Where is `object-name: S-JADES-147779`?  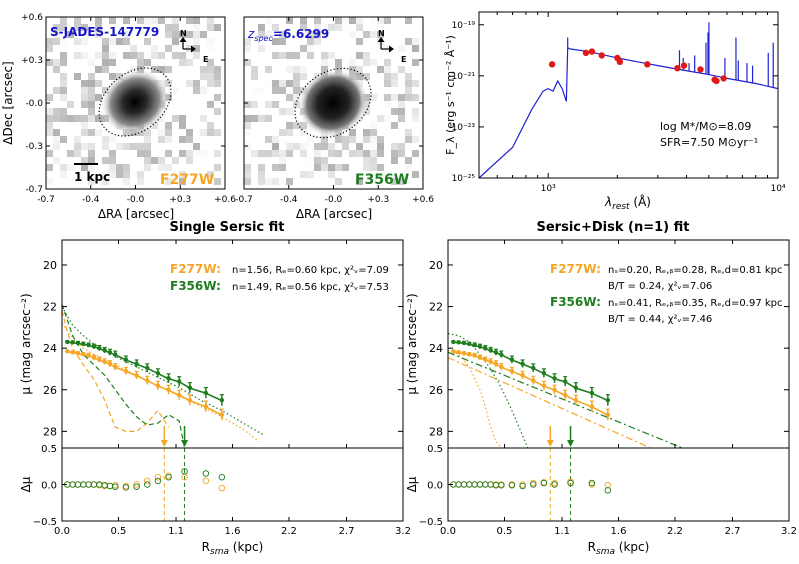 object-name: S-JADES-147779 is located at coordinates (104, 32).